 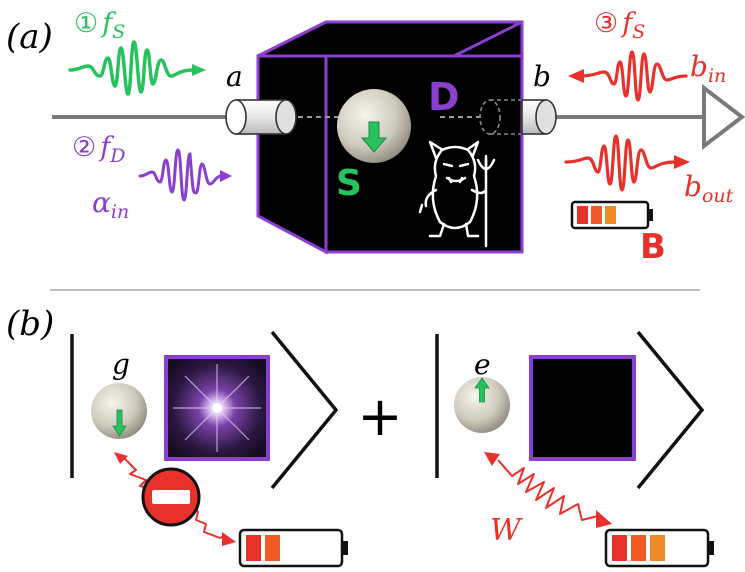 I want to click on glowing-cavity-icon, so click(x=217, y=408).